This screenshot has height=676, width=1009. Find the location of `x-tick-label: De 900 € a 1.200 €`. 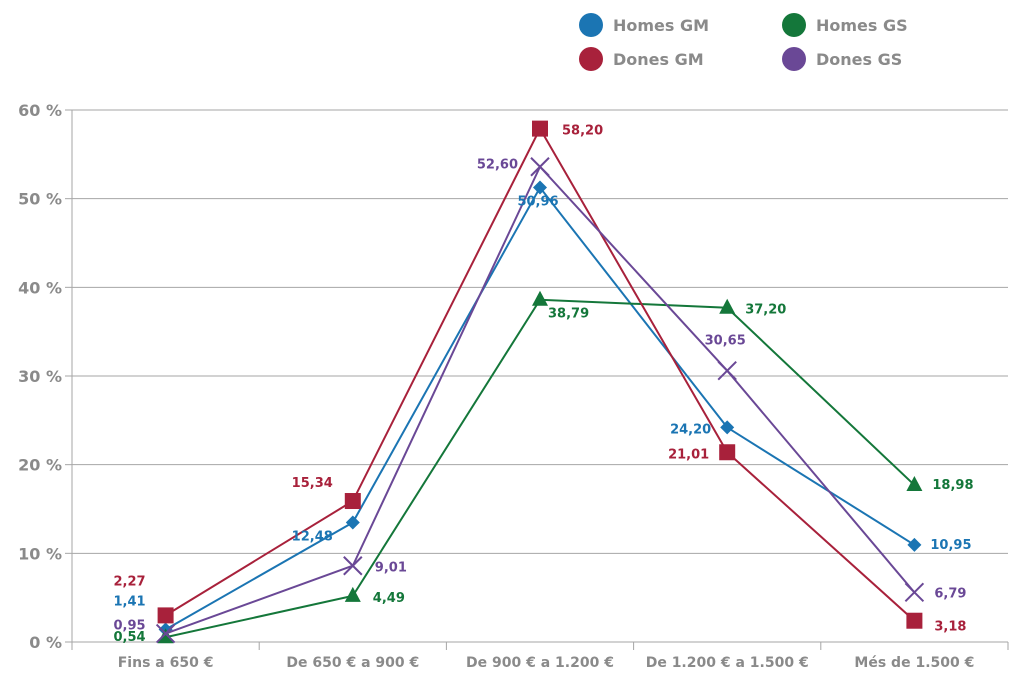

x-tick-label: De 900 € a 1.200 € is located at coordinates (540, 663).